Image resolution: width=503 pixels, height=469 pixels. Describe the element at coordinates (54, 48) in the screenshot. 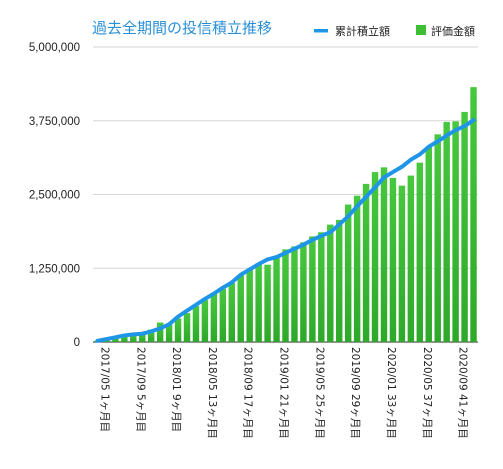

I see `y-tick-label: 5,000,000` at that location.